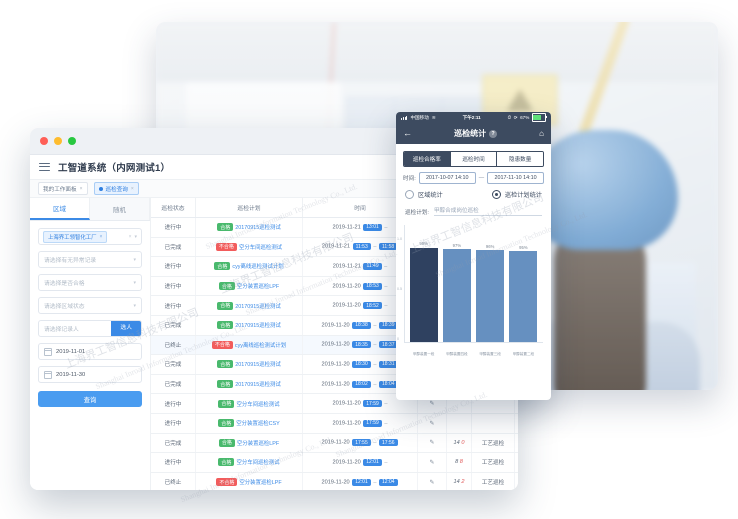 This screenshot has width=738, height=519. I want to click on tab-random: 随机, so click(120, 209).